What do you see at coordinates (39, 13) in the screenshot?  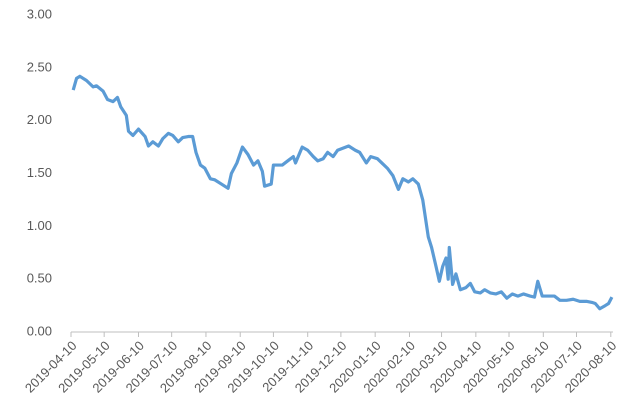 I see `y-tick-label: 3.00` at bounding box center [39, 13].